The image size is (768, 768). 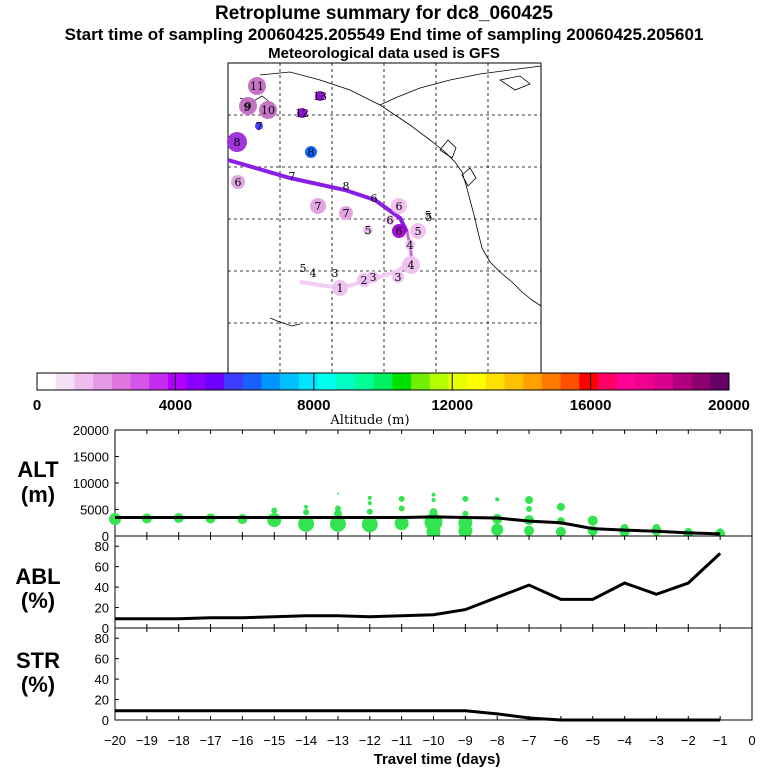 I want to click on colorbar-label: Altitude (m), so click(x=369, y=420).